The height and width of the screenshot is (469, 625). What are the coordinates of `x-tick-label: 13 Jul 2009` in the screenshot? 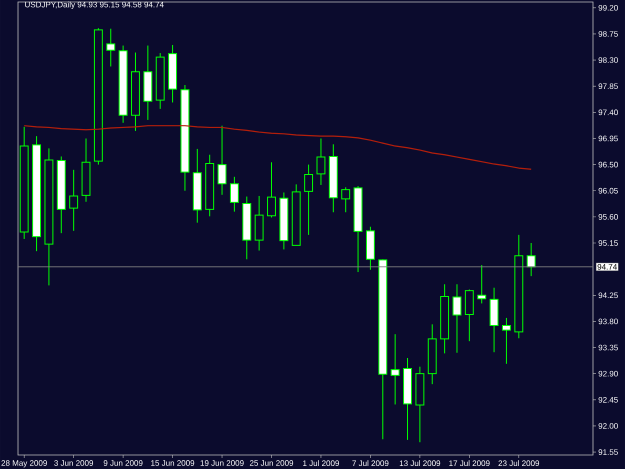 It's located at (420, 463).